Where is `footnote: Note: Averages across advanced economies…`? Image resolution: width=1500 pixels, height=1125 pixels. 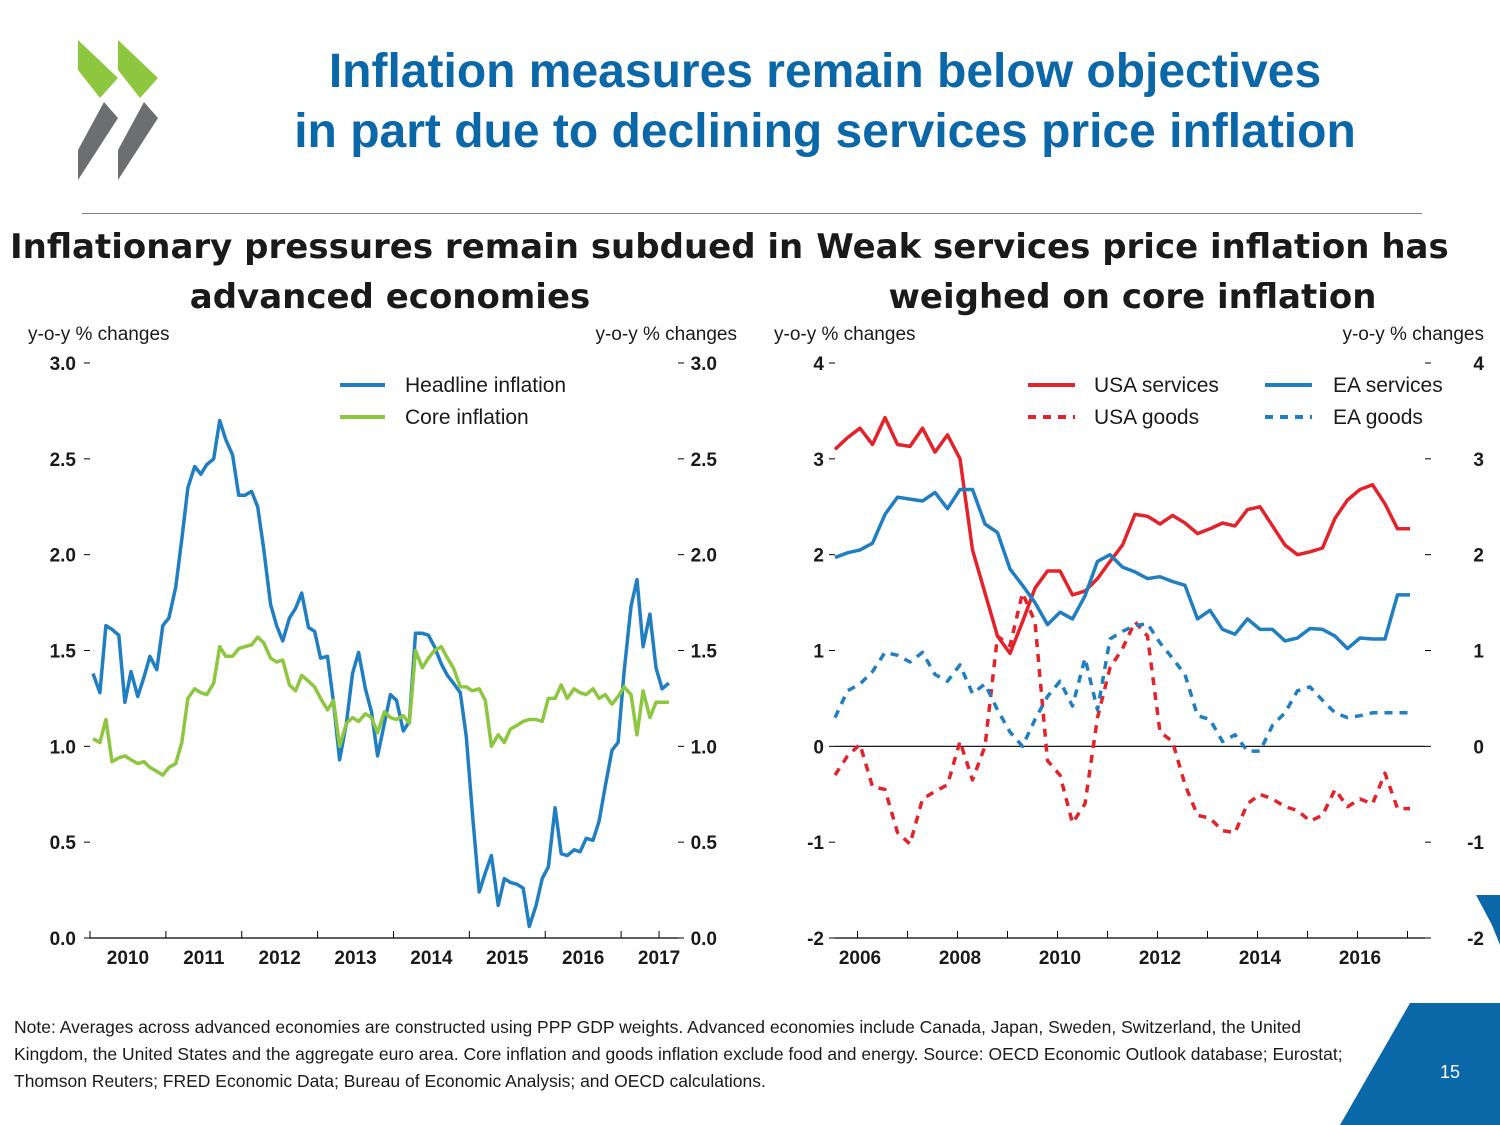
footnote: Note: Averages across advanced economies… is located at coordinates (678, 1054).